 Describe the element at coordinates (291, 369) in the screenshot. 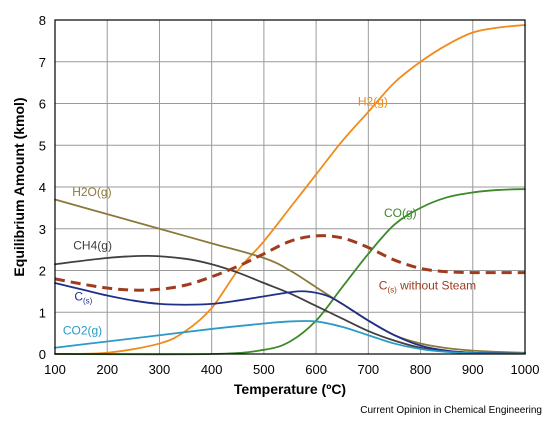

I see `x-tick-labels: 100 200 300 400 500 600 700 800 900 1000` at that location.